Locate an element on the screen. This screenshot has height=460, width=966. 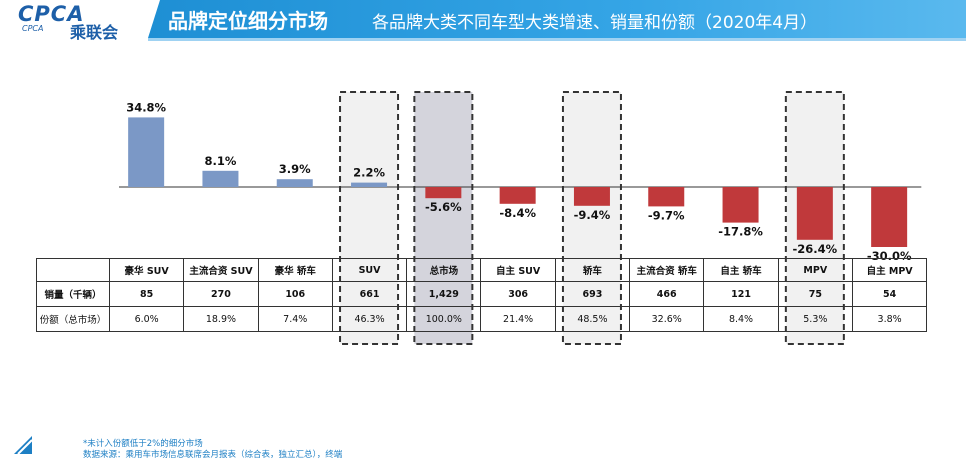
table-share-cell-3: 46.3% is located at coordinates (369, 319).